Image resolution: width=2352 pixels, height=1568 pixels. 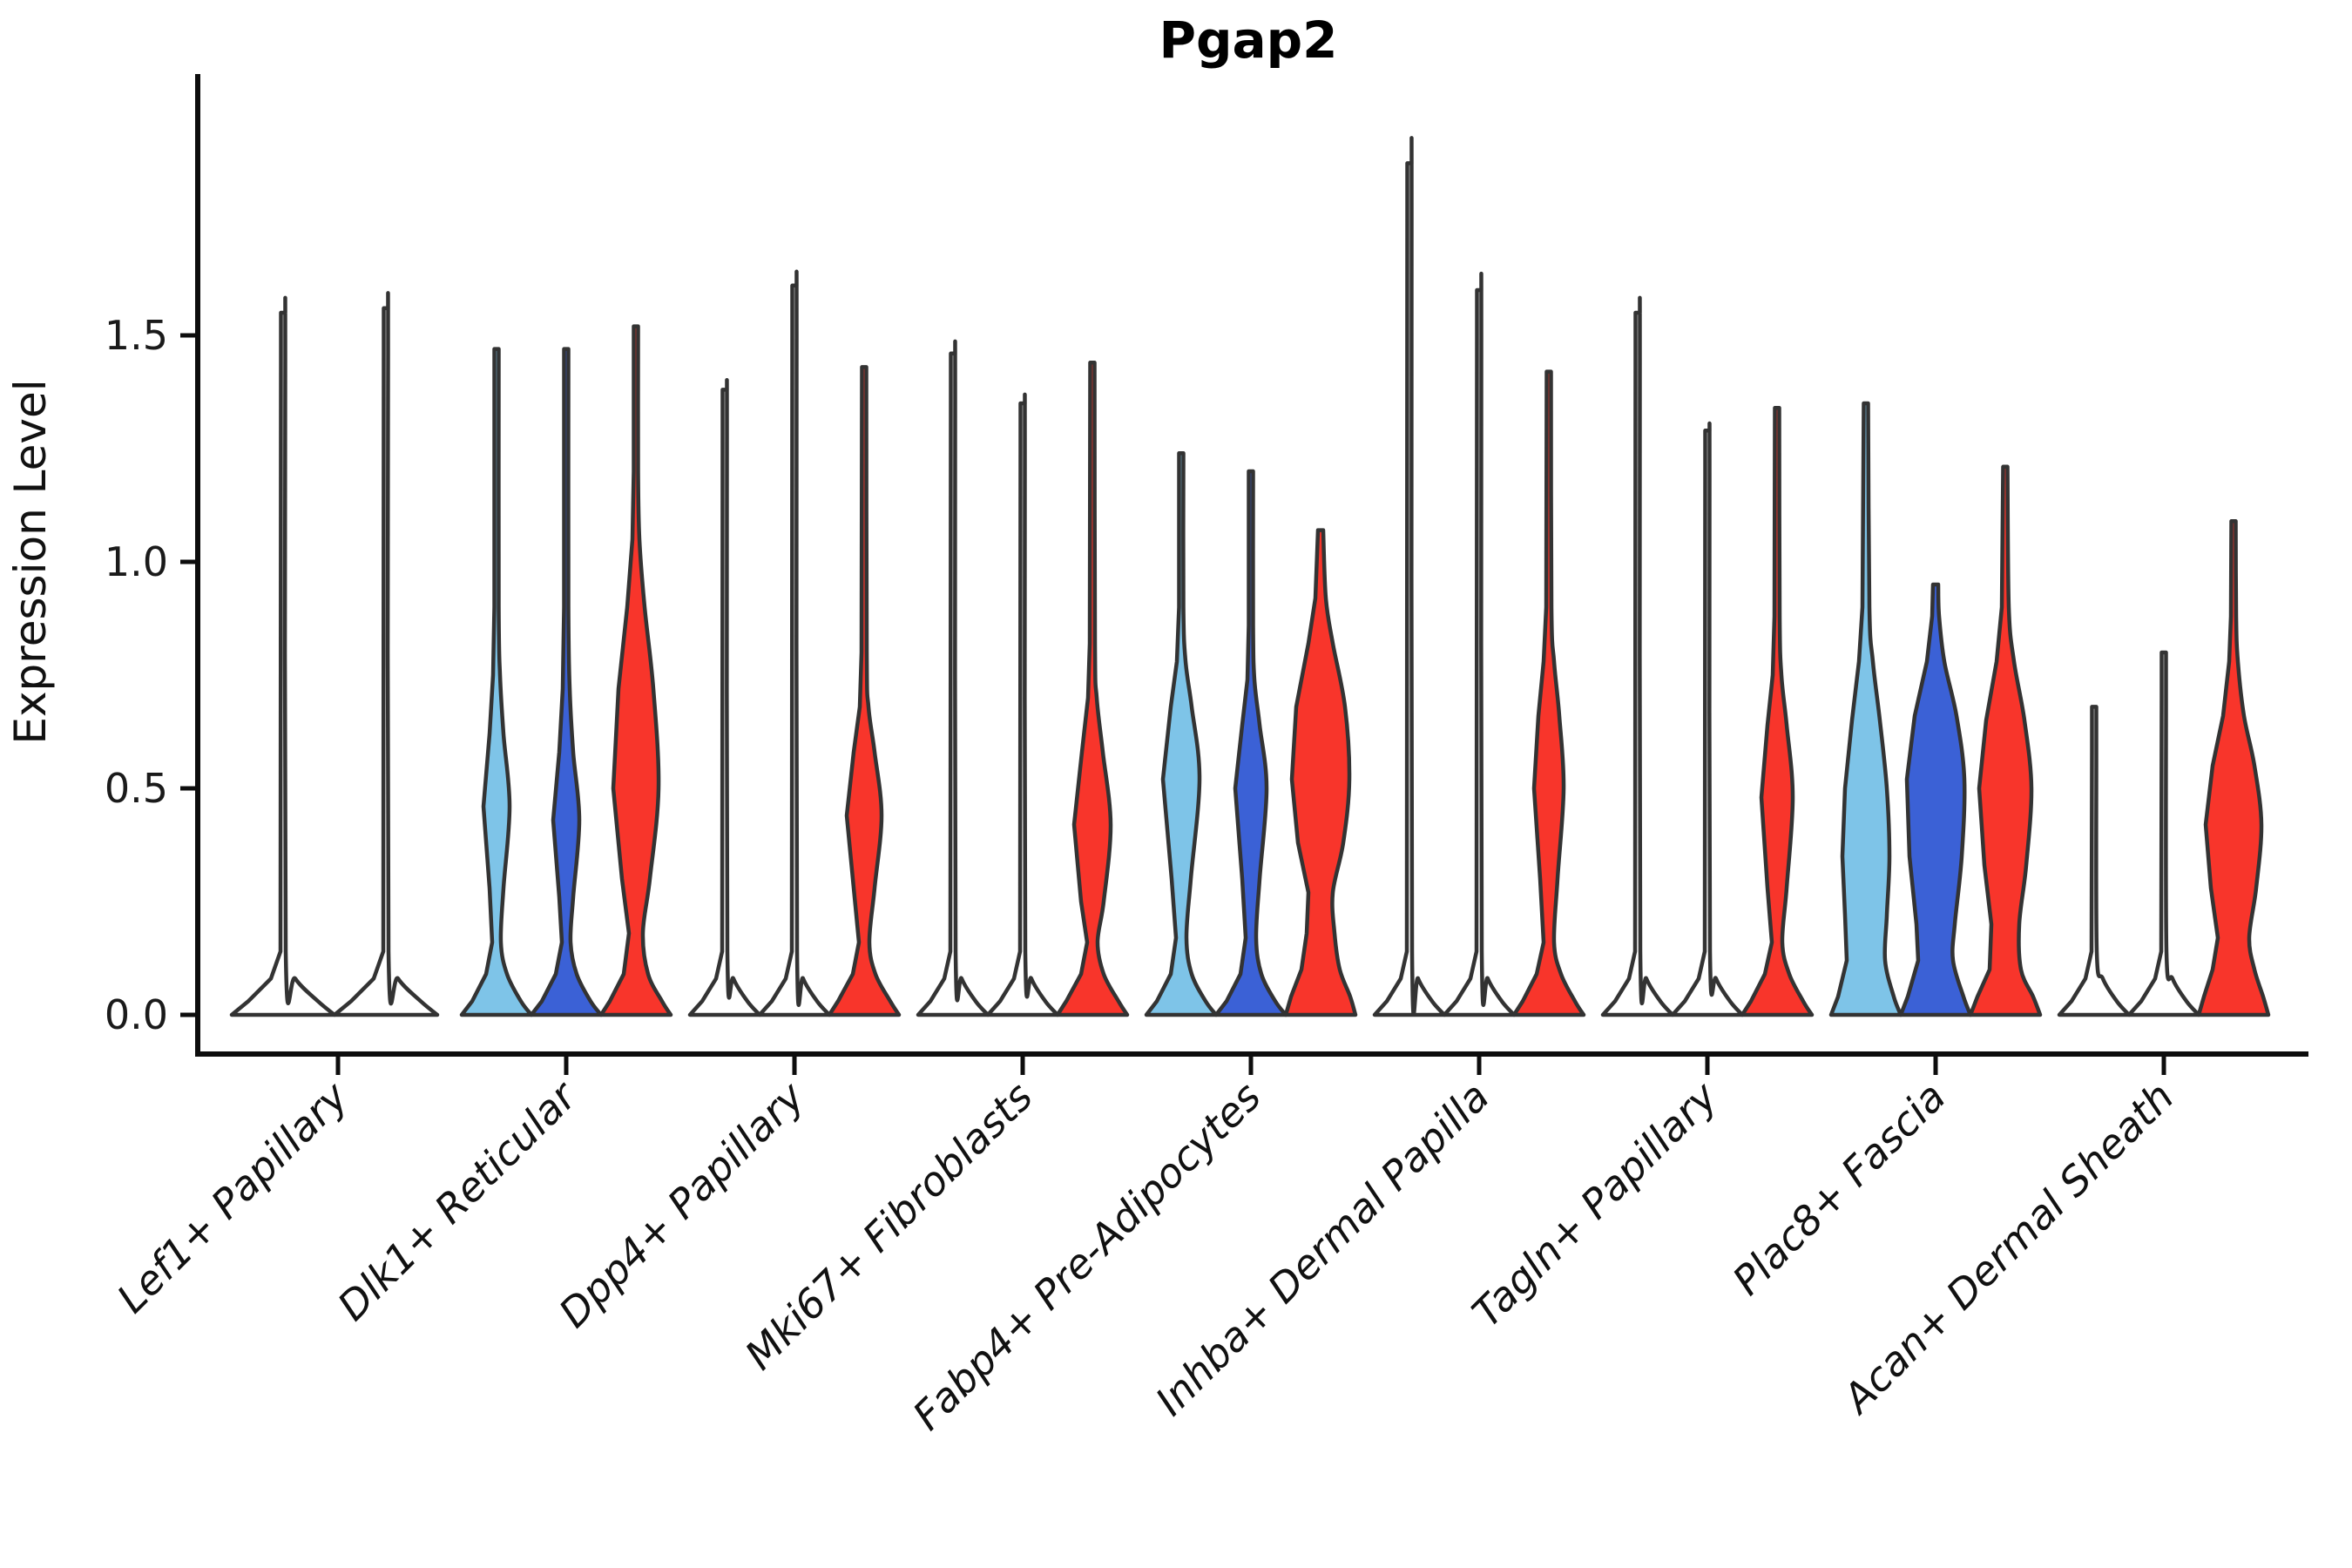 I want to click on chart-title: Pgap2, so click(x=1248, y=40).